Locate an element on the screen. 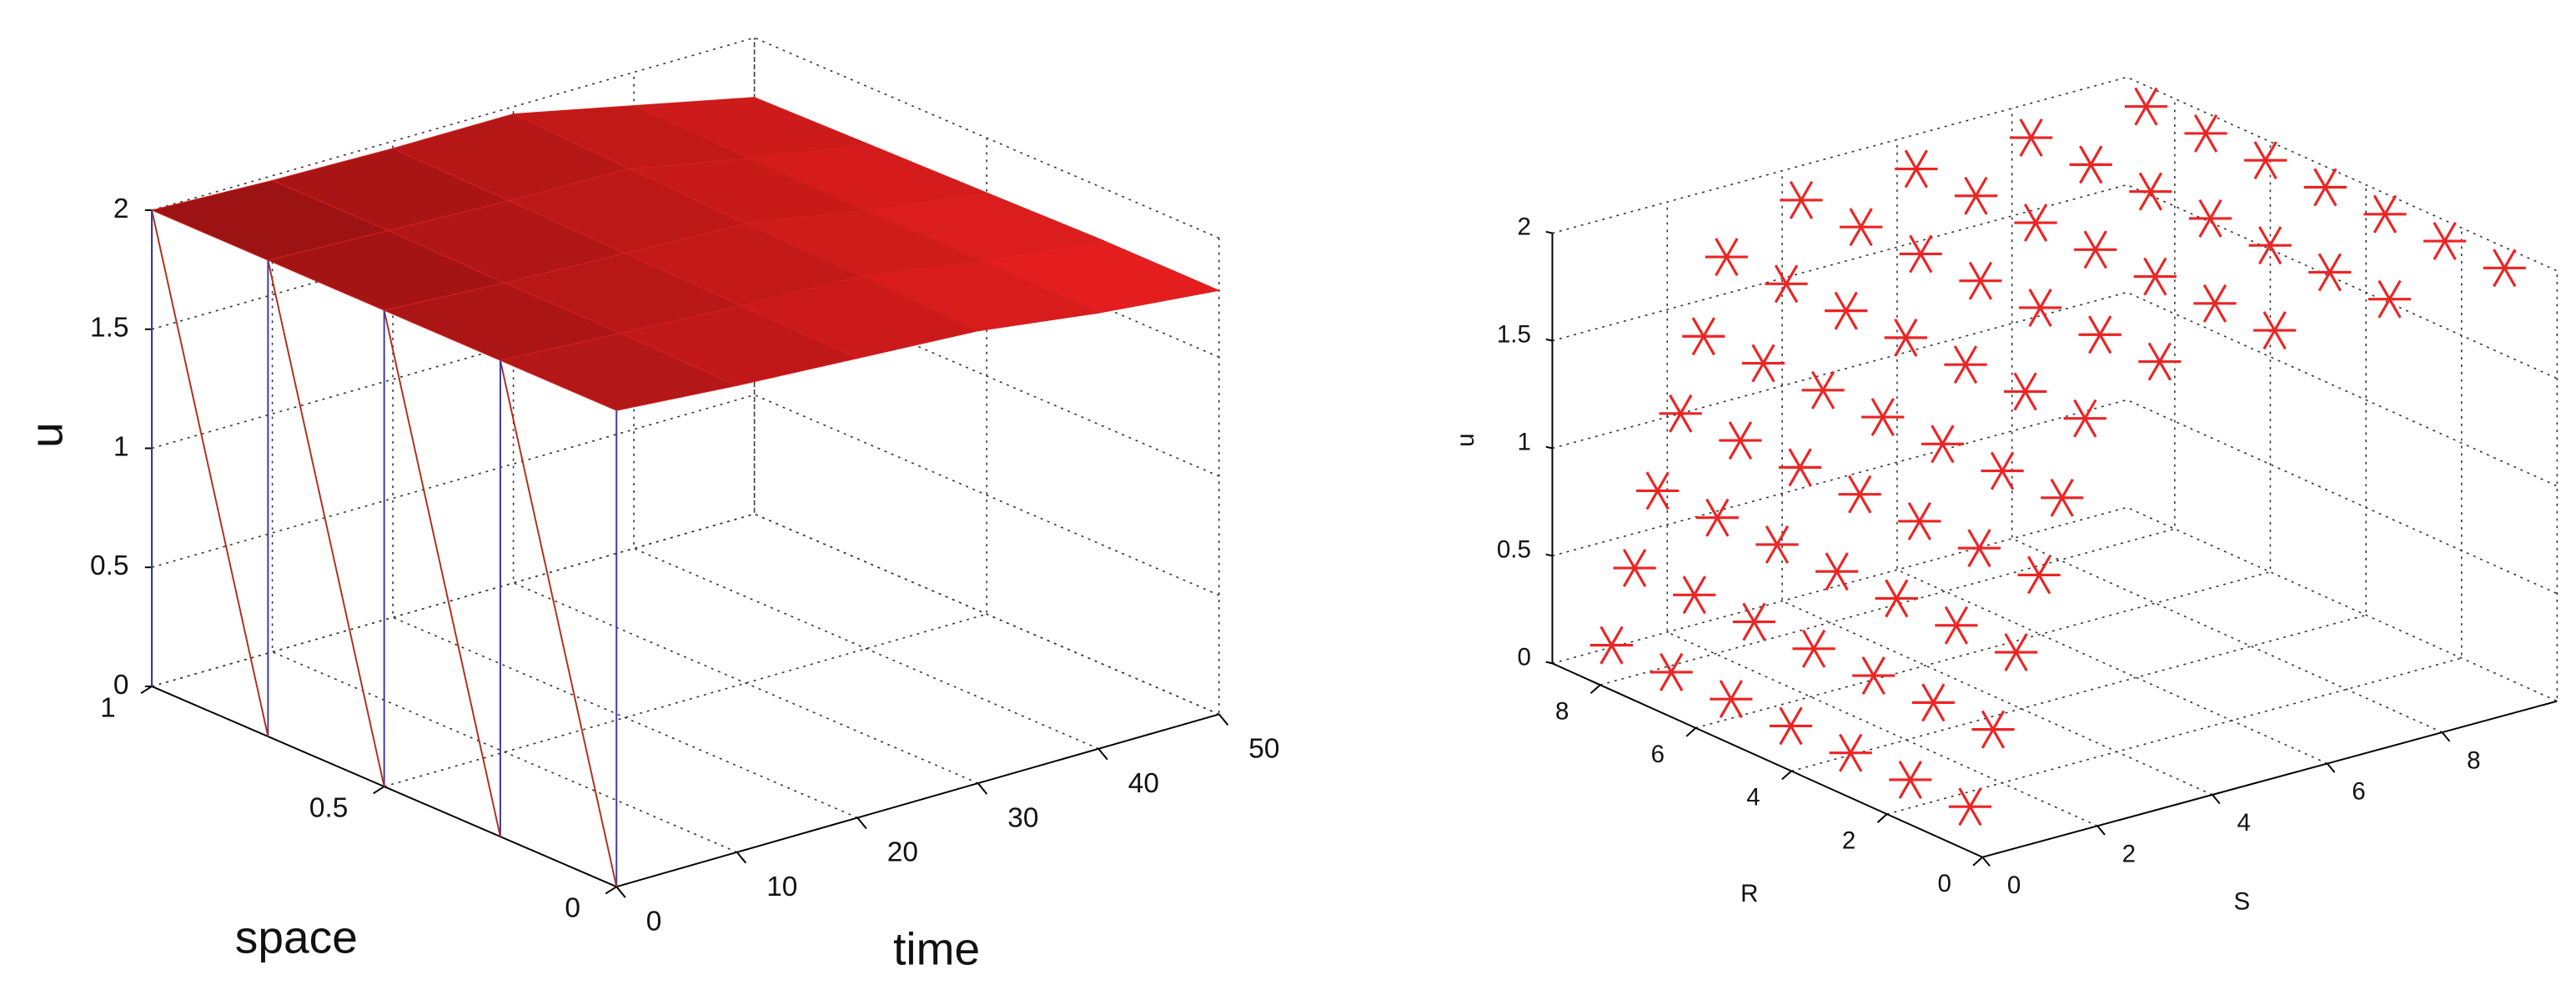 The width and height of the screenshot is (2576, 1000). y-tick-label: 0 is located at coordinates (654, 921).